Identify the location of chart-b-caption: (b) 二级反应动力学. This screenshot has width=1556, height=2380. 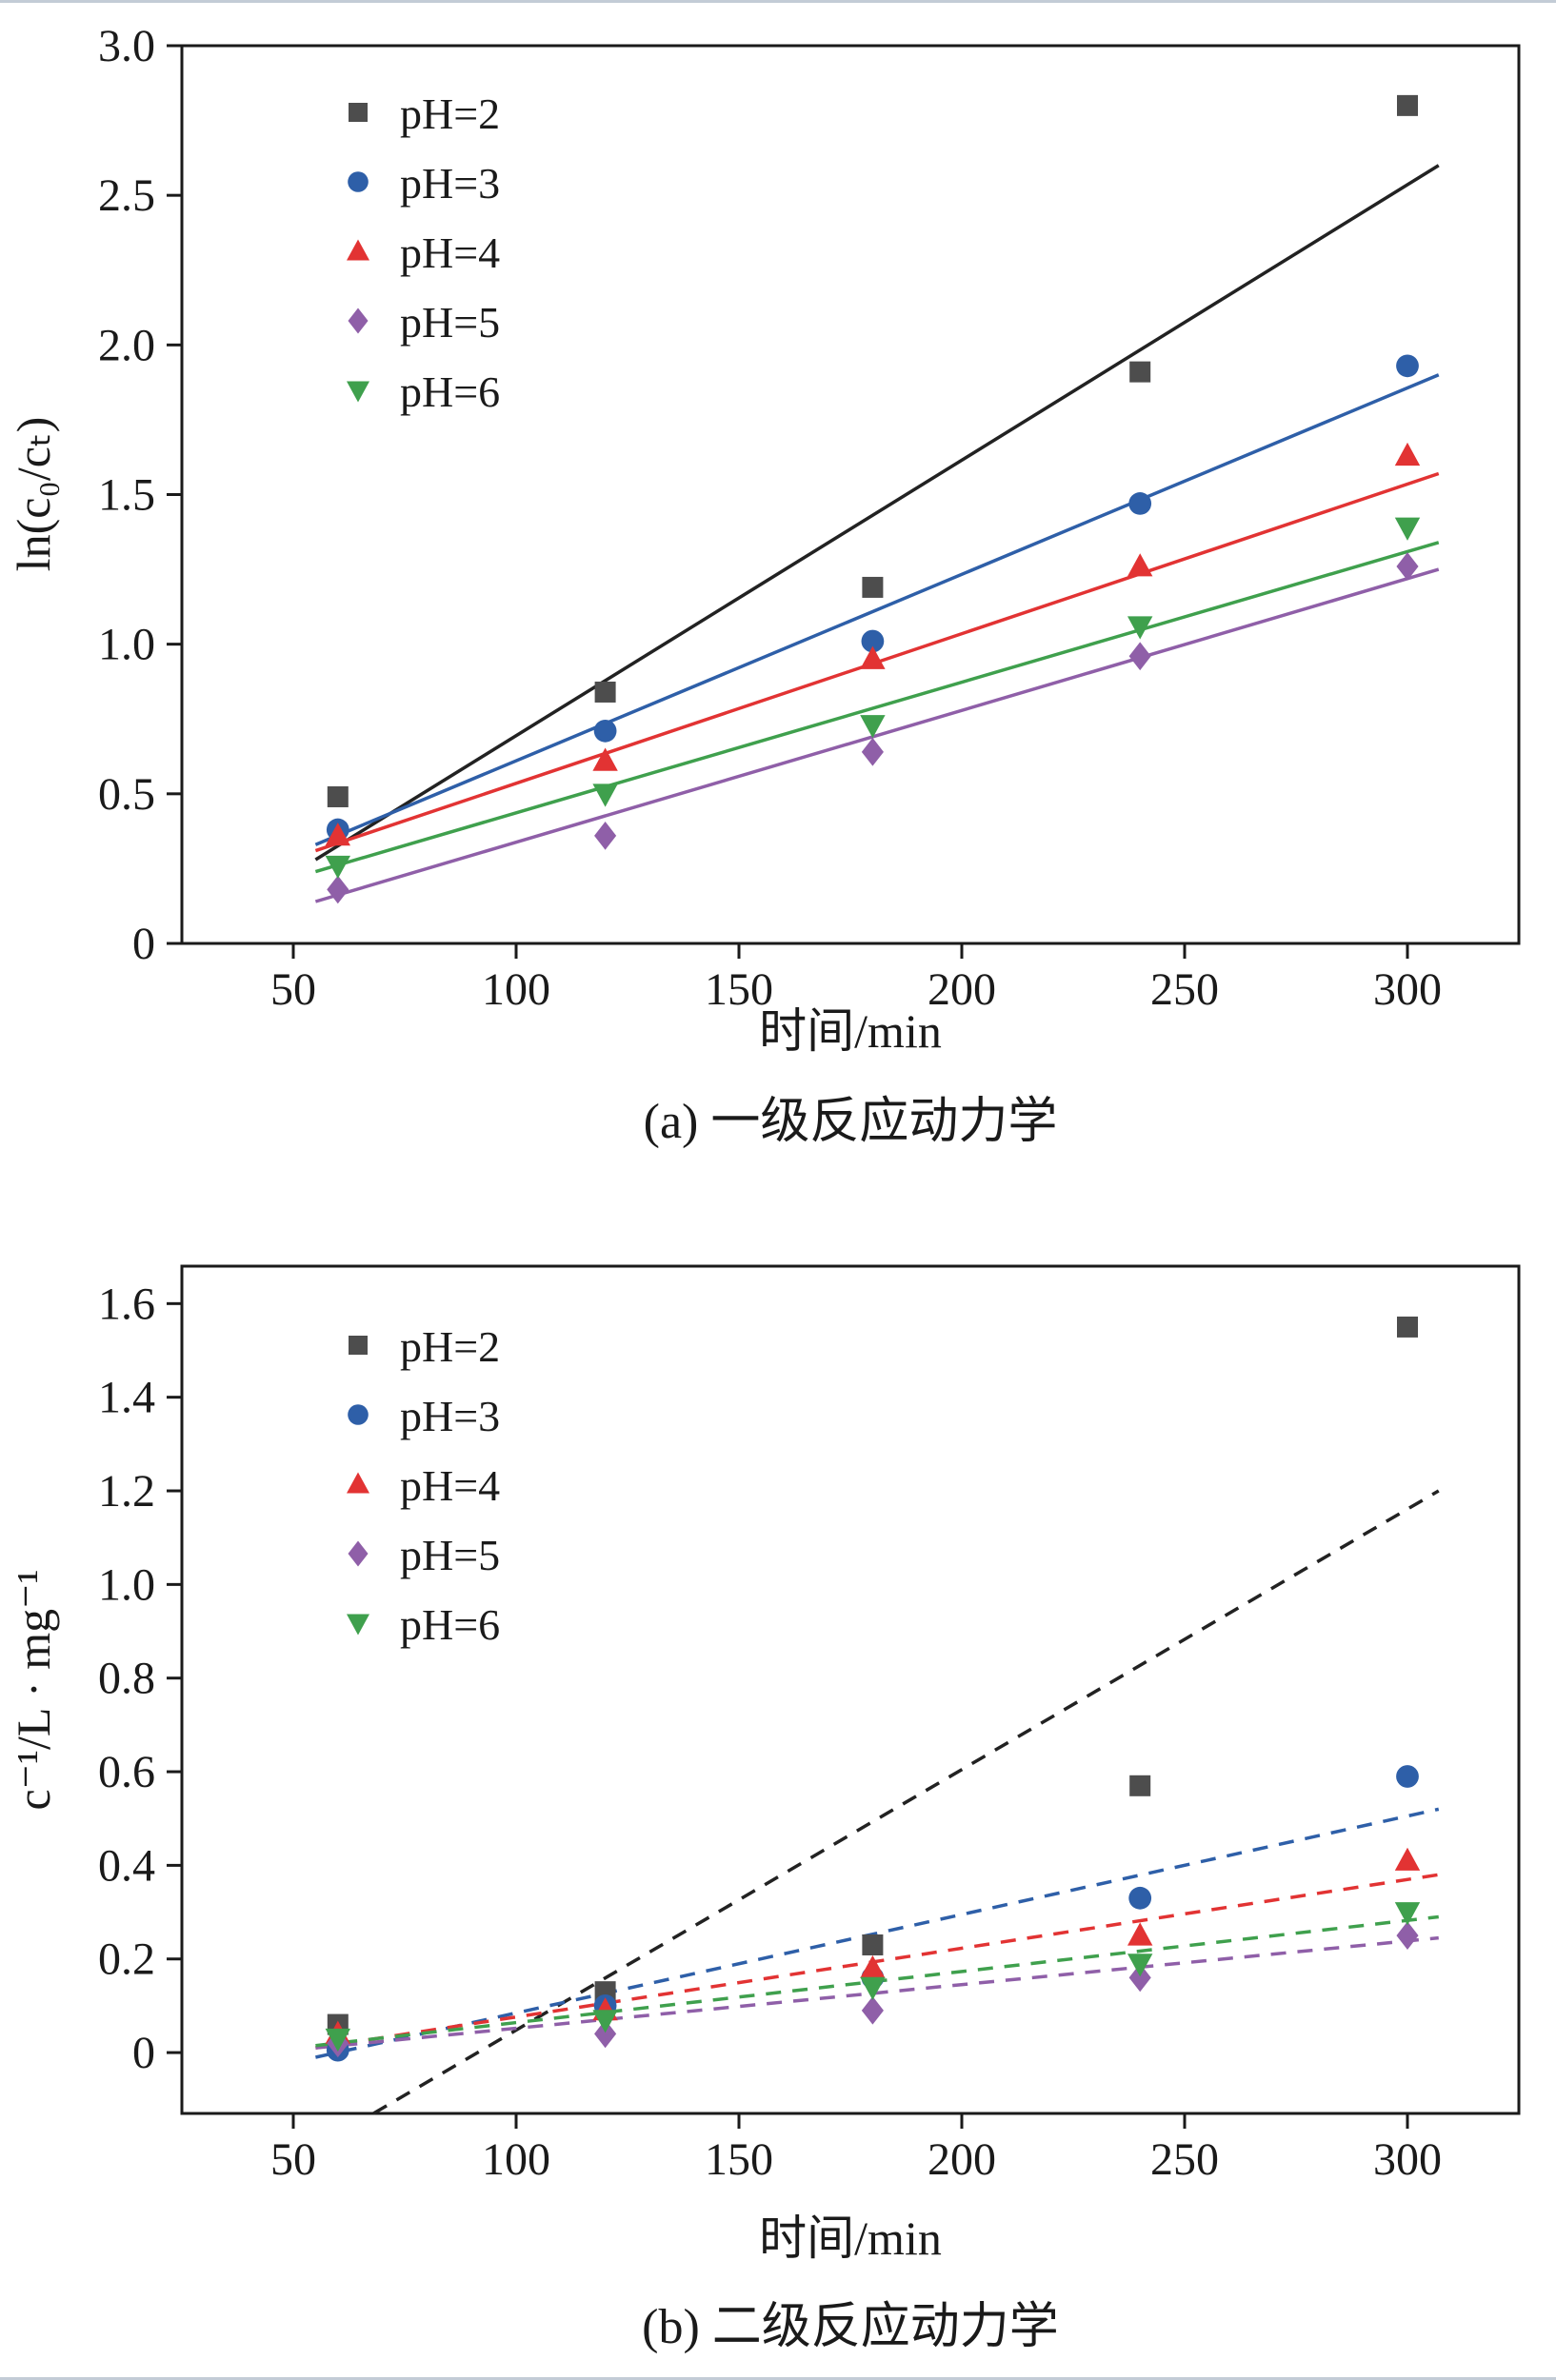
(851, 2327).